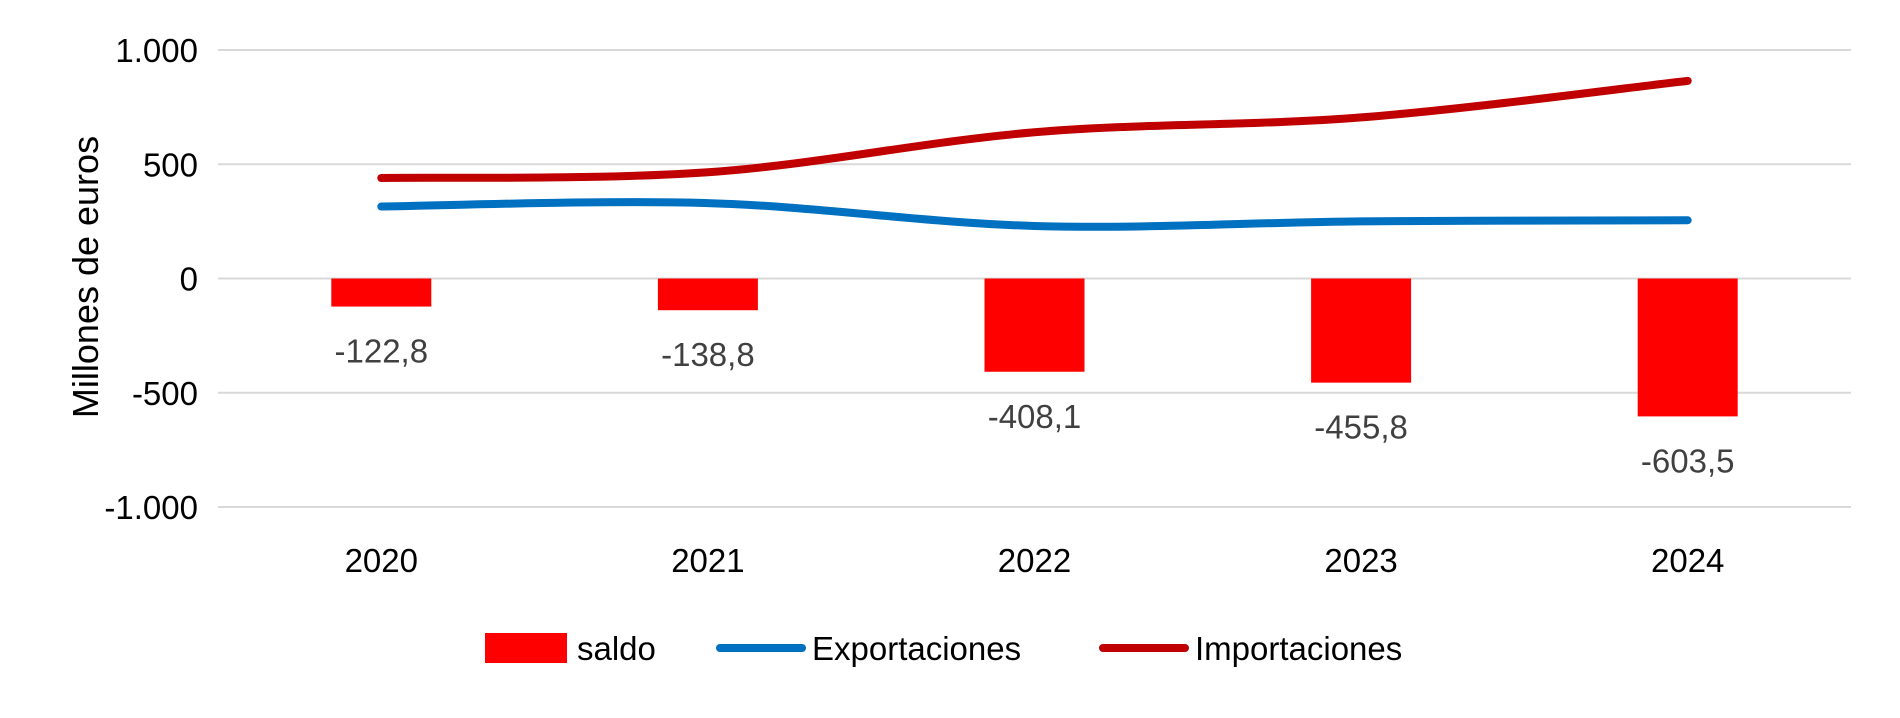 Image resolution: width=1900 pixels, height=718 pixels. Describe the element at coordinates (1034, 129) in the screenshot. I see `series-line-importaciones` at that location.